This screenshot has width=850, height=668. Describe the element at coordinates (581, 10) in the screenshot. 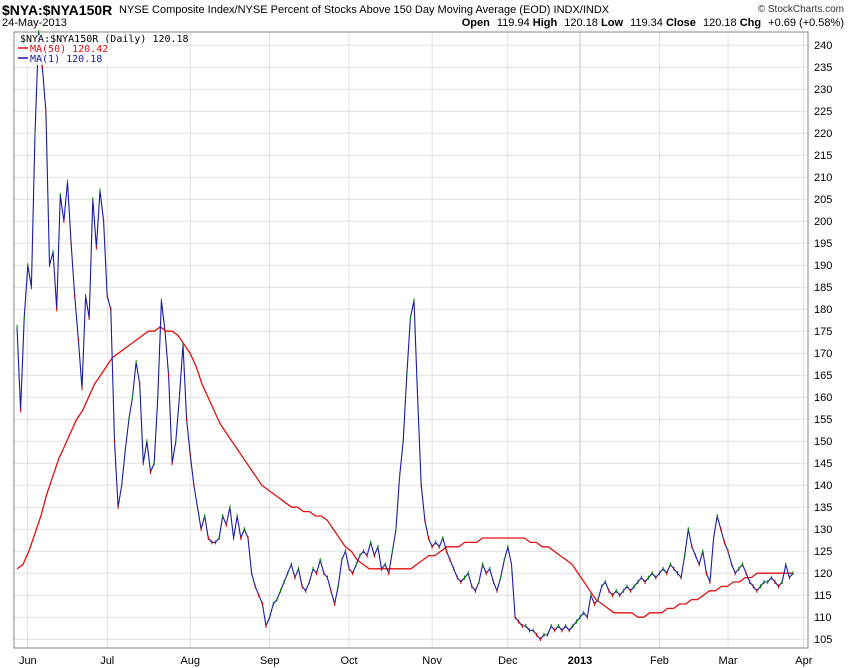

I see `exchange-text: INDX/INDX` at that location.